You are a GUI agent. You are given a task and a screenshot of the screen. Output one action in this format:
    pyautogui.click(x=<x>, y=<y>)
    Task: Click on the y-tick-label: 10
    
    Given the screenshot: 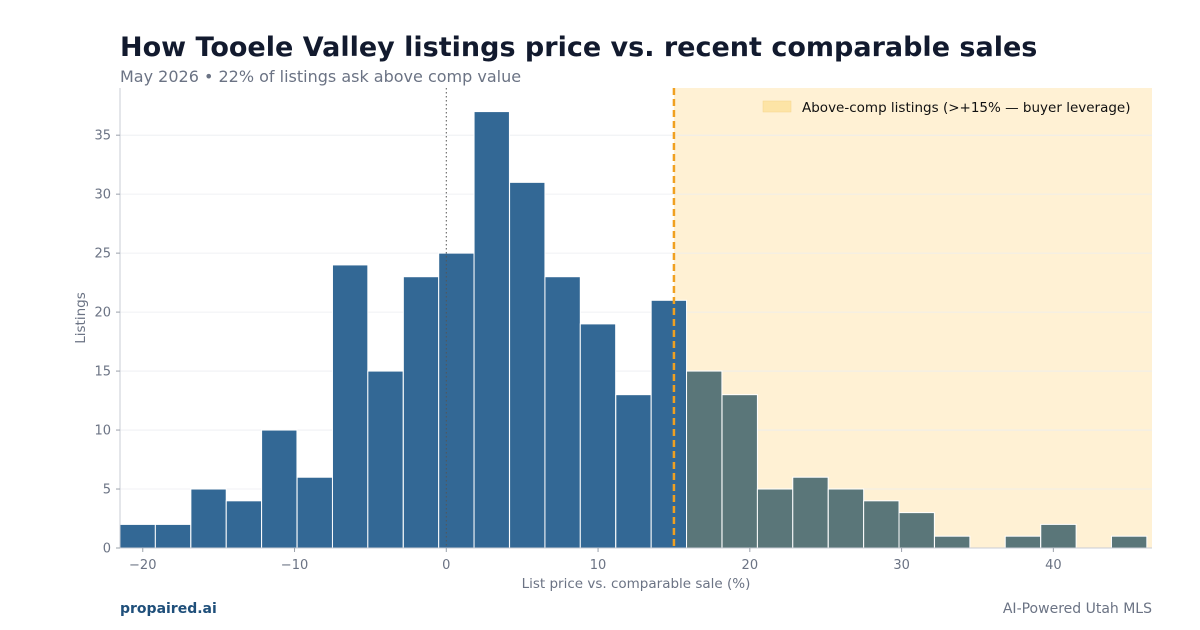 What is the action you would take?
    pyautogui.click(x=102, y=431)
    